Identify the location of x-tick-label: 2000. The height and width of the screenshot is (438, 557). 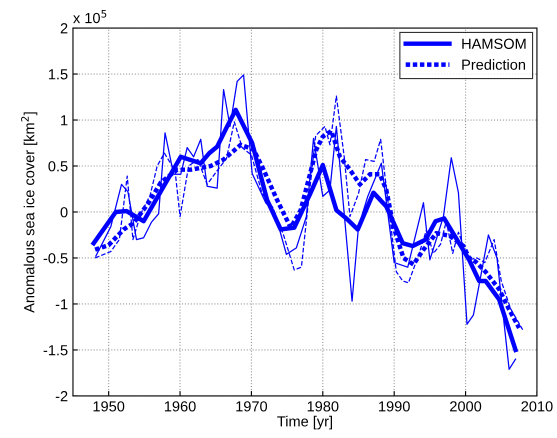
(466, 406).